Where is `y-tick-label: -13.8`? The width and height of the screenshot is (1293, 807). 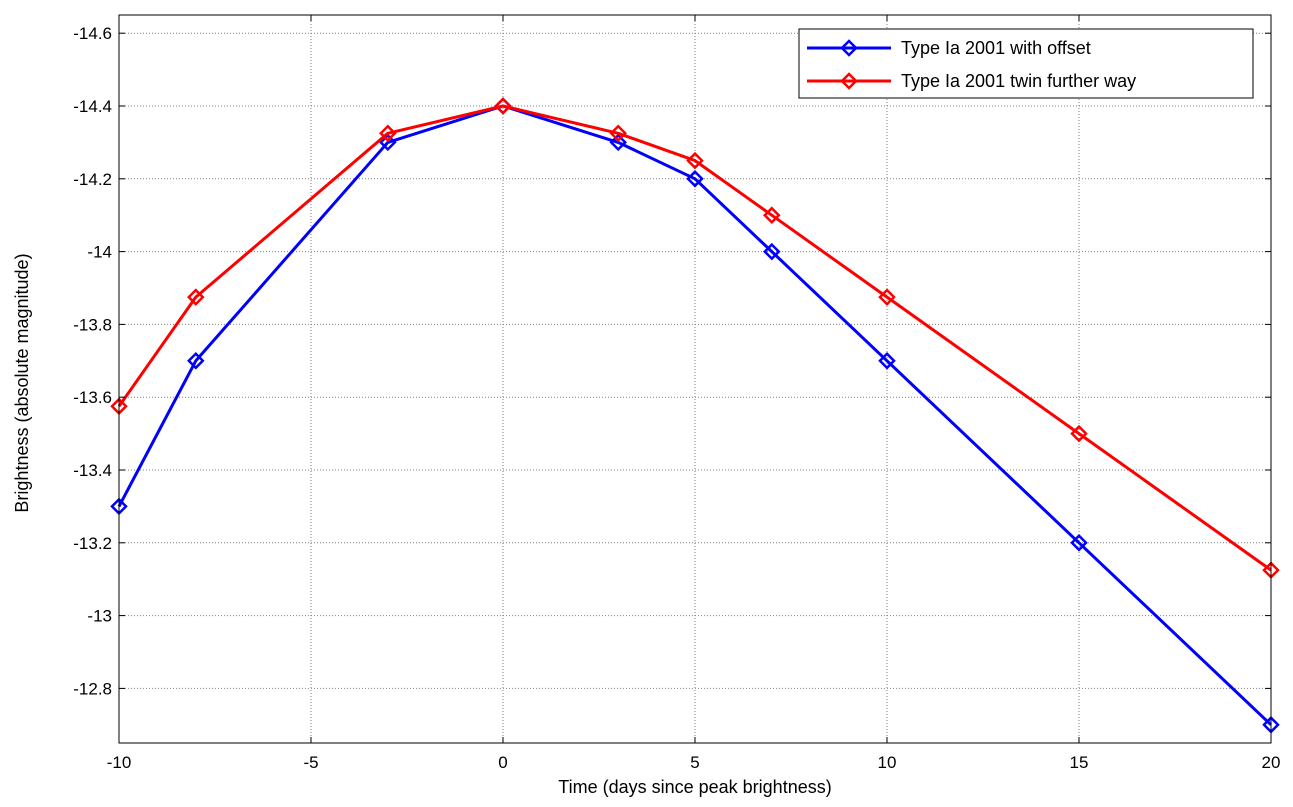 y-tick-label: -13.8 is located at coordinates (92, 324).